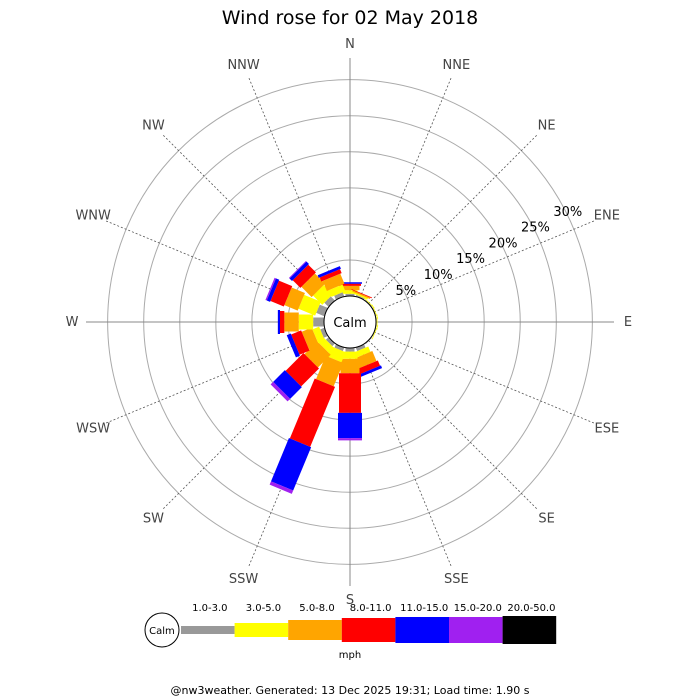 This screenshot has width=700, height=700. I want to click on bar-w-8.0-11.0, so click(282, 322).